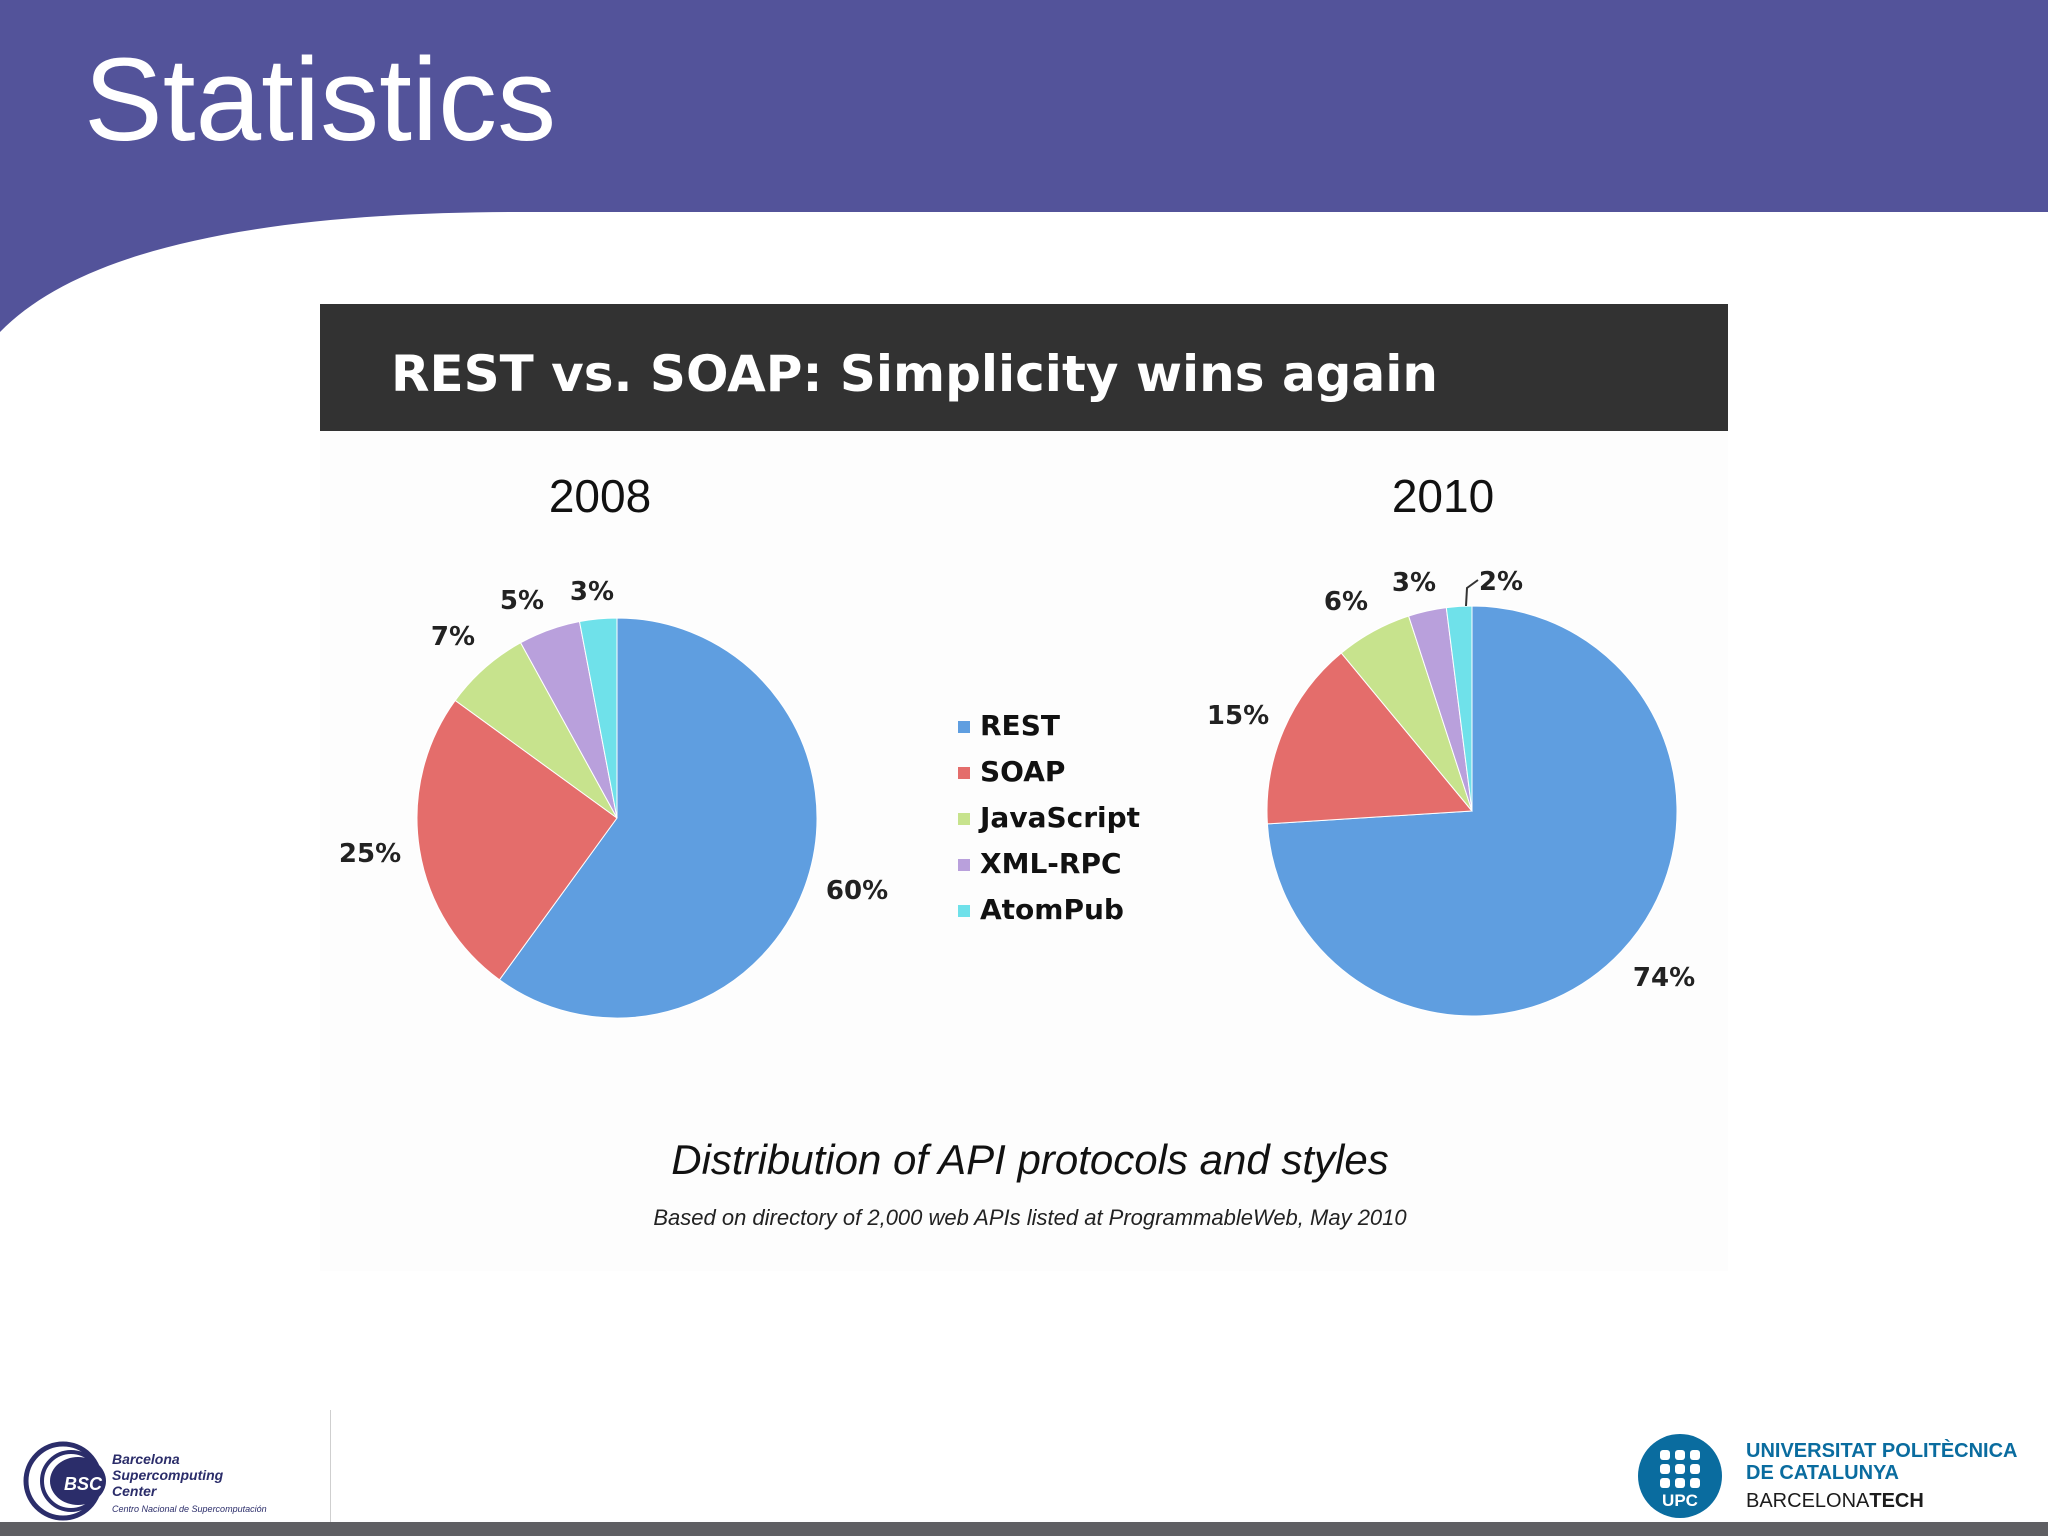 The height and width of the screenshot is (1536, 2048). What do you see at coordinates (1882, 1451) in the screenshot?
I see `upc-line-1: UNIVERSITAT POLITÈCNICA` at bounding box center [1882, 1451].